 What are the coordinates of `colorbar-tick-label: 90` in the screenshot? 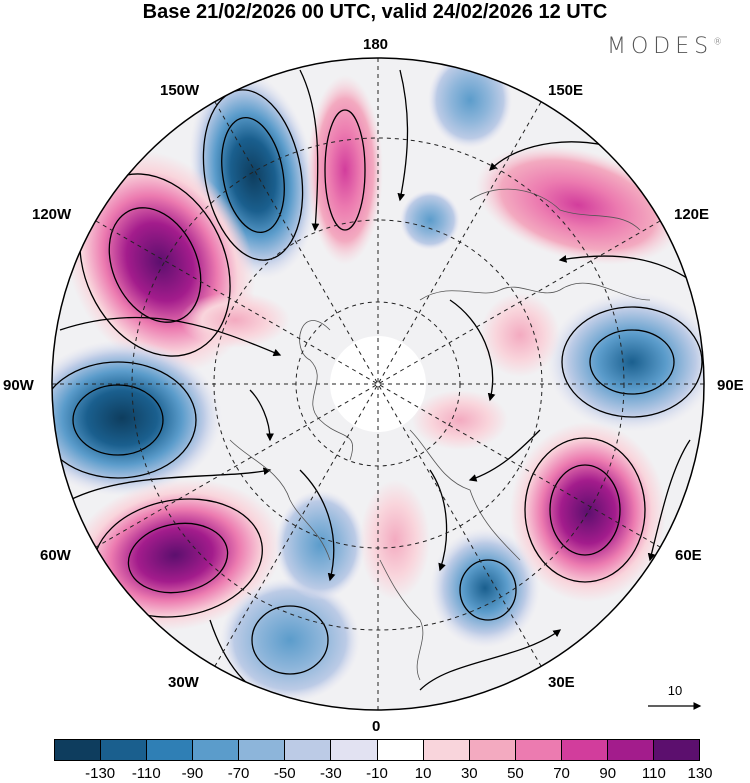 It's located at (608, 773).